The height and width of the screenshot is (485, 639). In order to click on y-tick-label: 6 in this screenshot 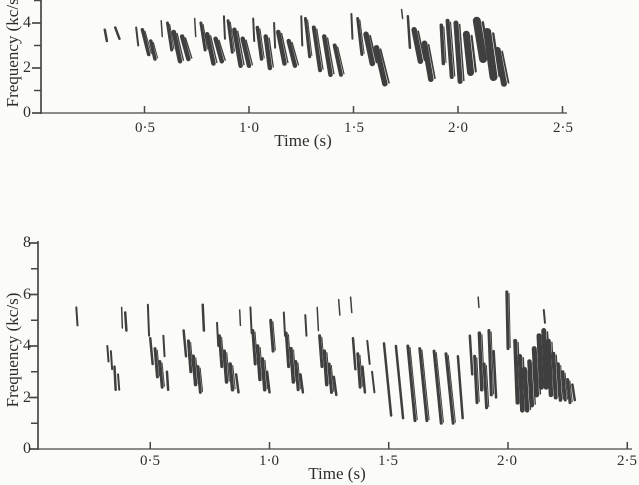, I will do `click(27, 294)`.